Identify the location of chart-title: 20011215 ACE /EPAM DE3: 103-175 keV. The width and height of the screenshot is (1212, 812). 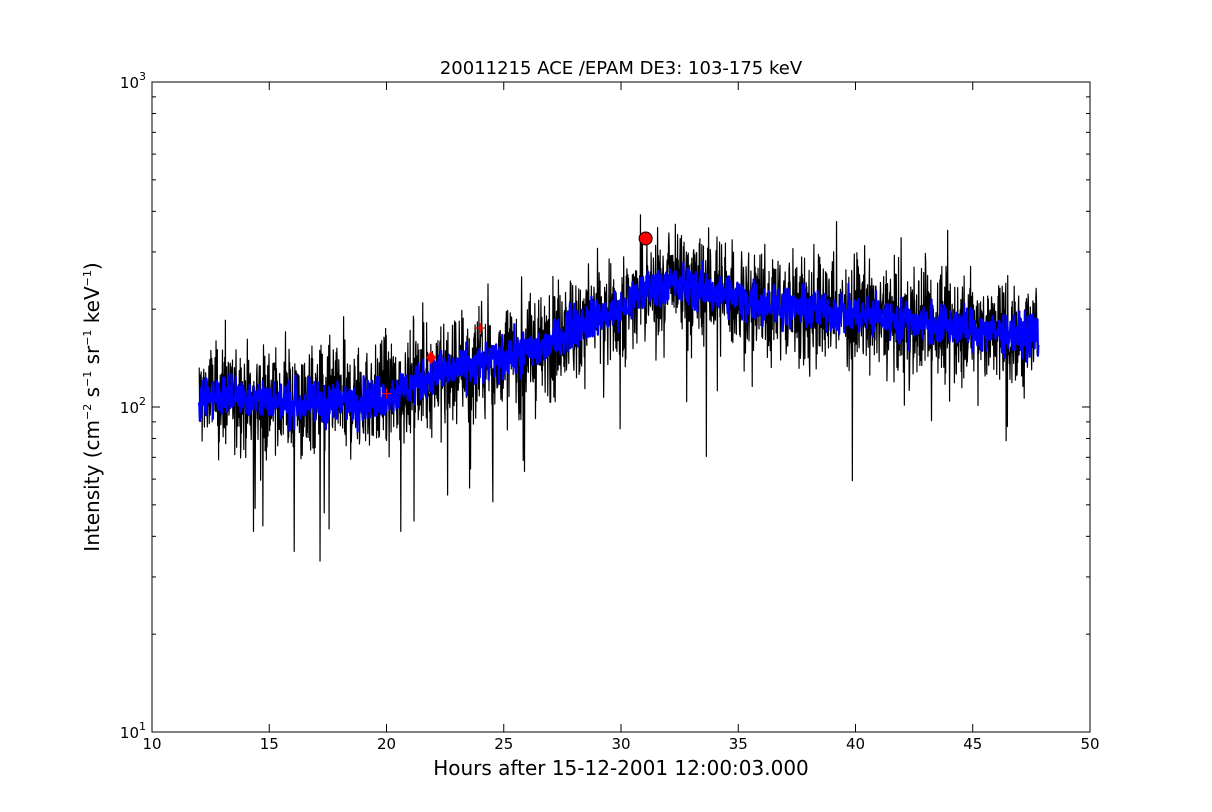
(621, 68).